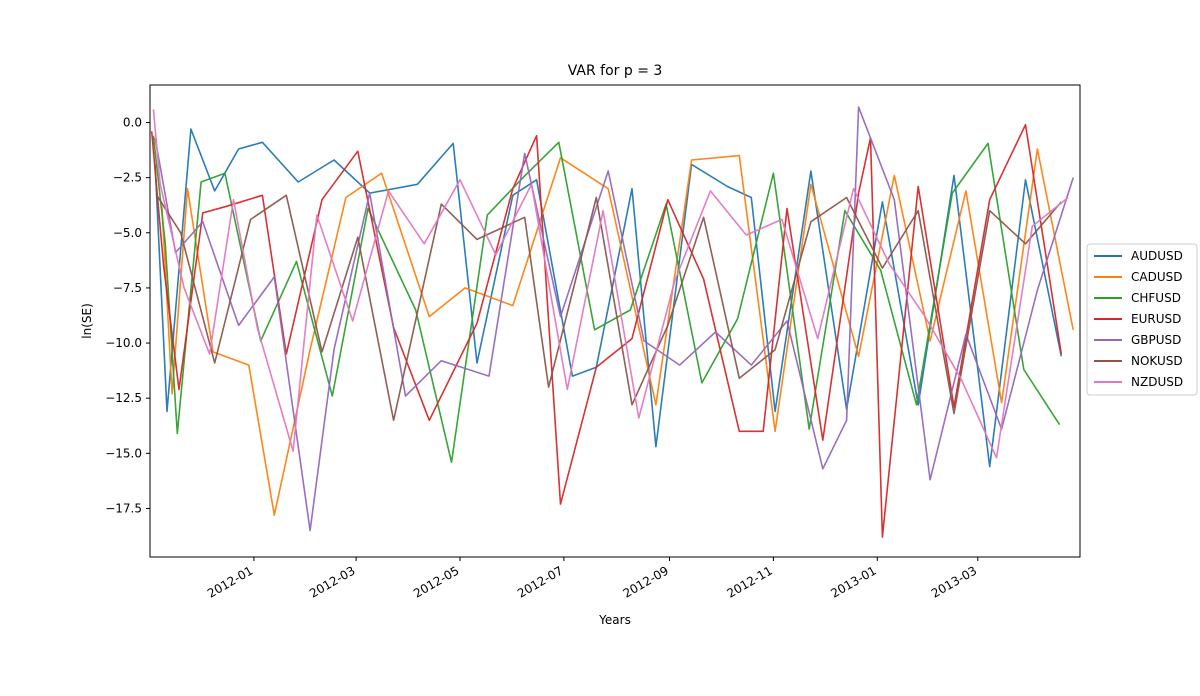  Describe the element at coordinates (123, 508) in the screenshot. I see `y-tick-label: −17.5` at that location.